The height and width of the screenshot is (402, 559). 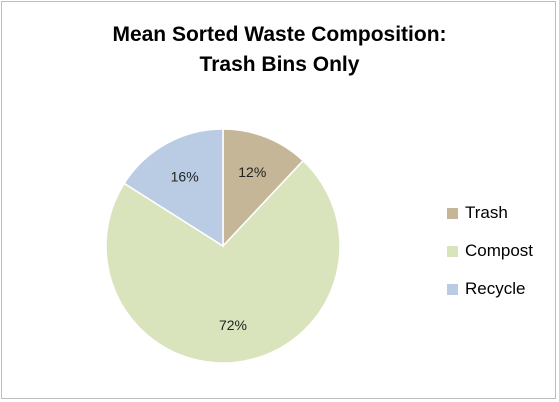 I want to click on legend-swatch-compost, so click(x=452, y=251).